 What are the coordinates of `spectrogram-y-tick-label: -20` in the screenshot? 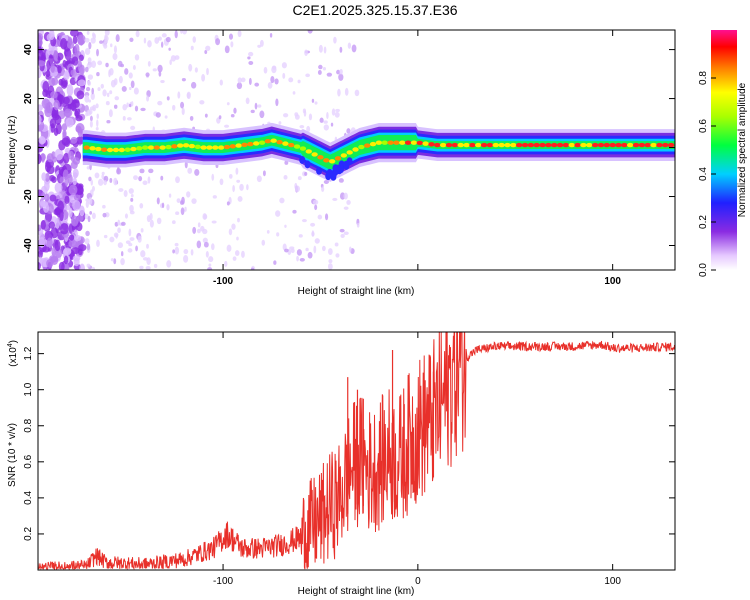 It's located at (28, 196).